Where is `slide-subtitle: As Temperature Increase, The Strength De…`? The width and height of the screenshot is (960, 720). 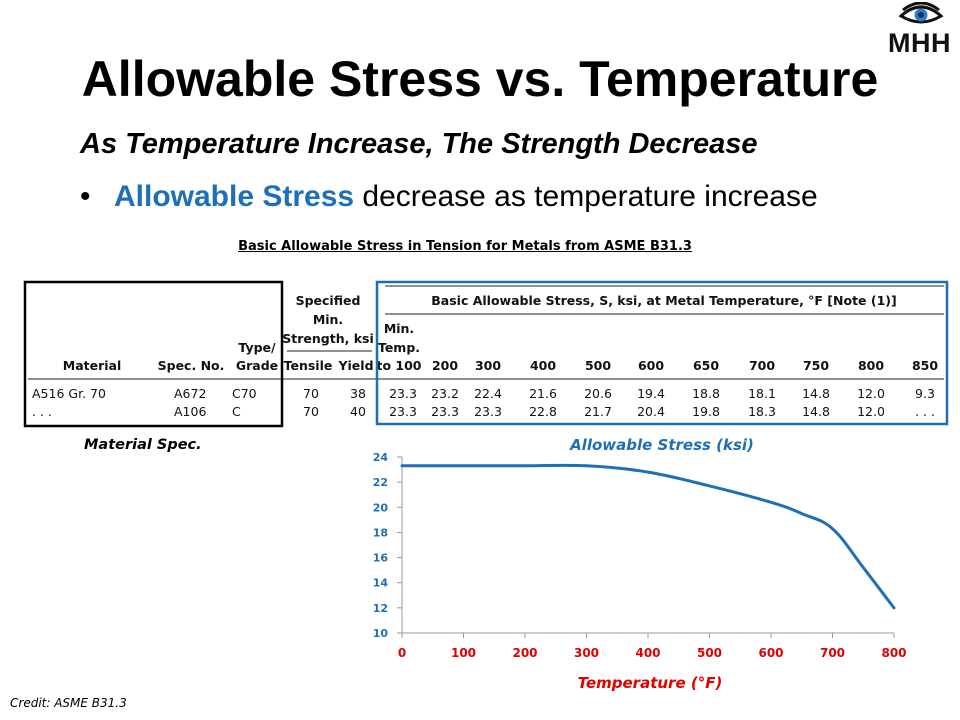
slide-subtitle: As Temperature Increase, The Strength De… is located at coordinates (419, 144).